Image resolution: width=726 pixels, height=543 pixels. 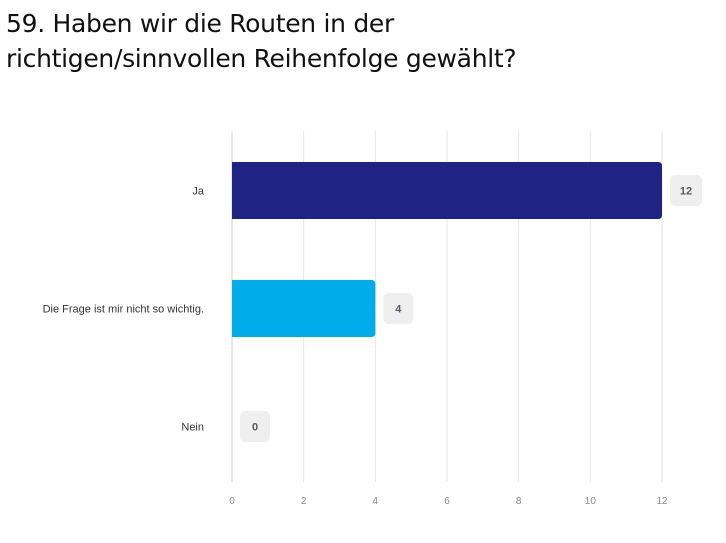 I want to click on value-label-2: 4, so click(x=398, y=310).